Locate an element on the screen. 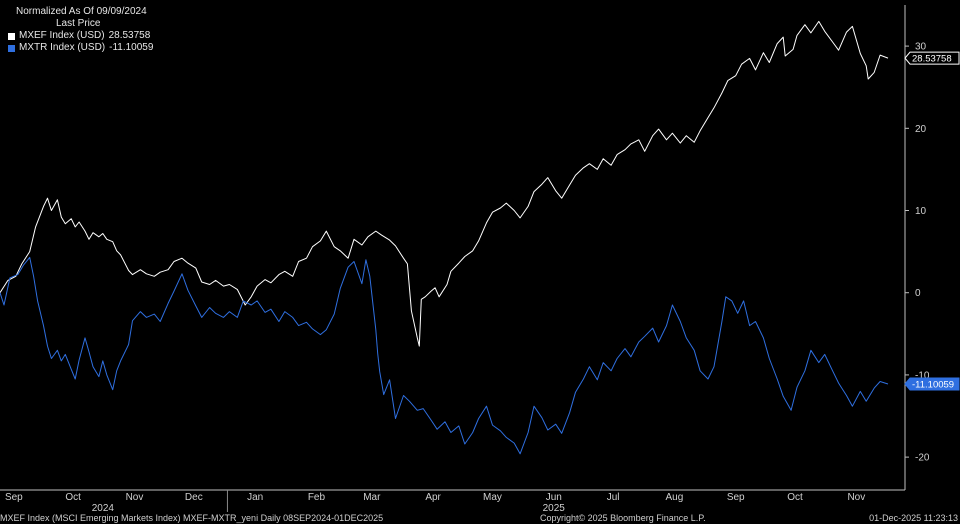  last-value-tag-mxef: 28.53758 is located at coordinates (932, 58).